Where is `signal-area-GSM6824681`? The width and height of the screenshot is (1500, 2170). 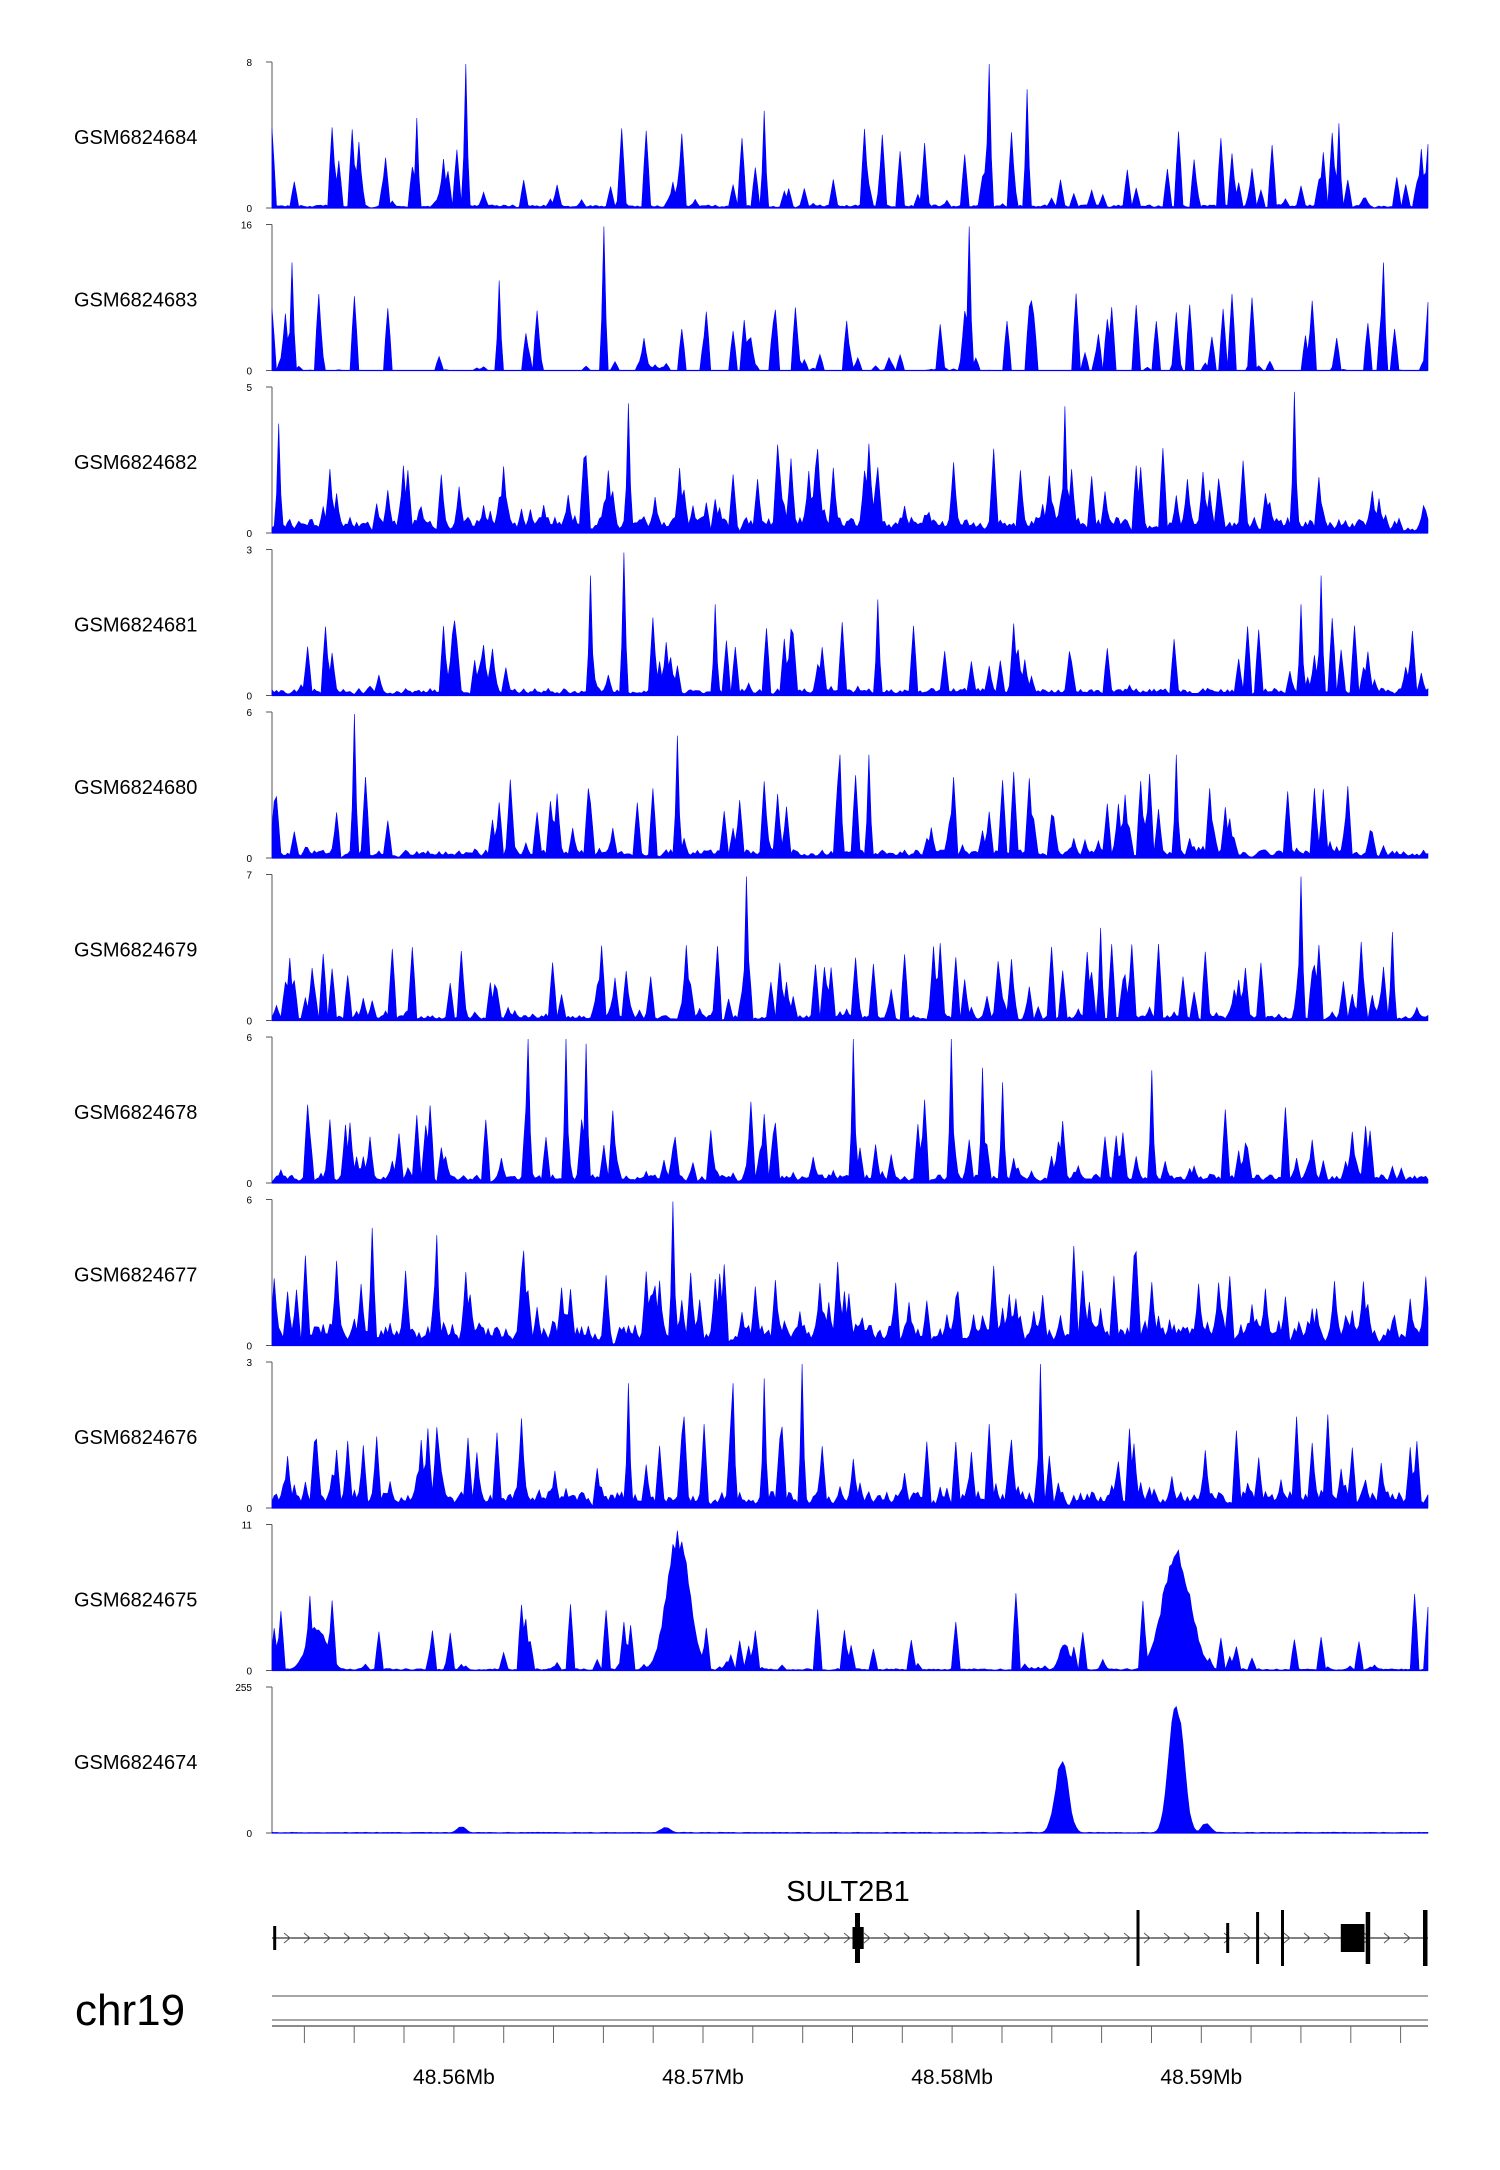
signal-area-GSM6824681 is located at coordinates (850, 624).